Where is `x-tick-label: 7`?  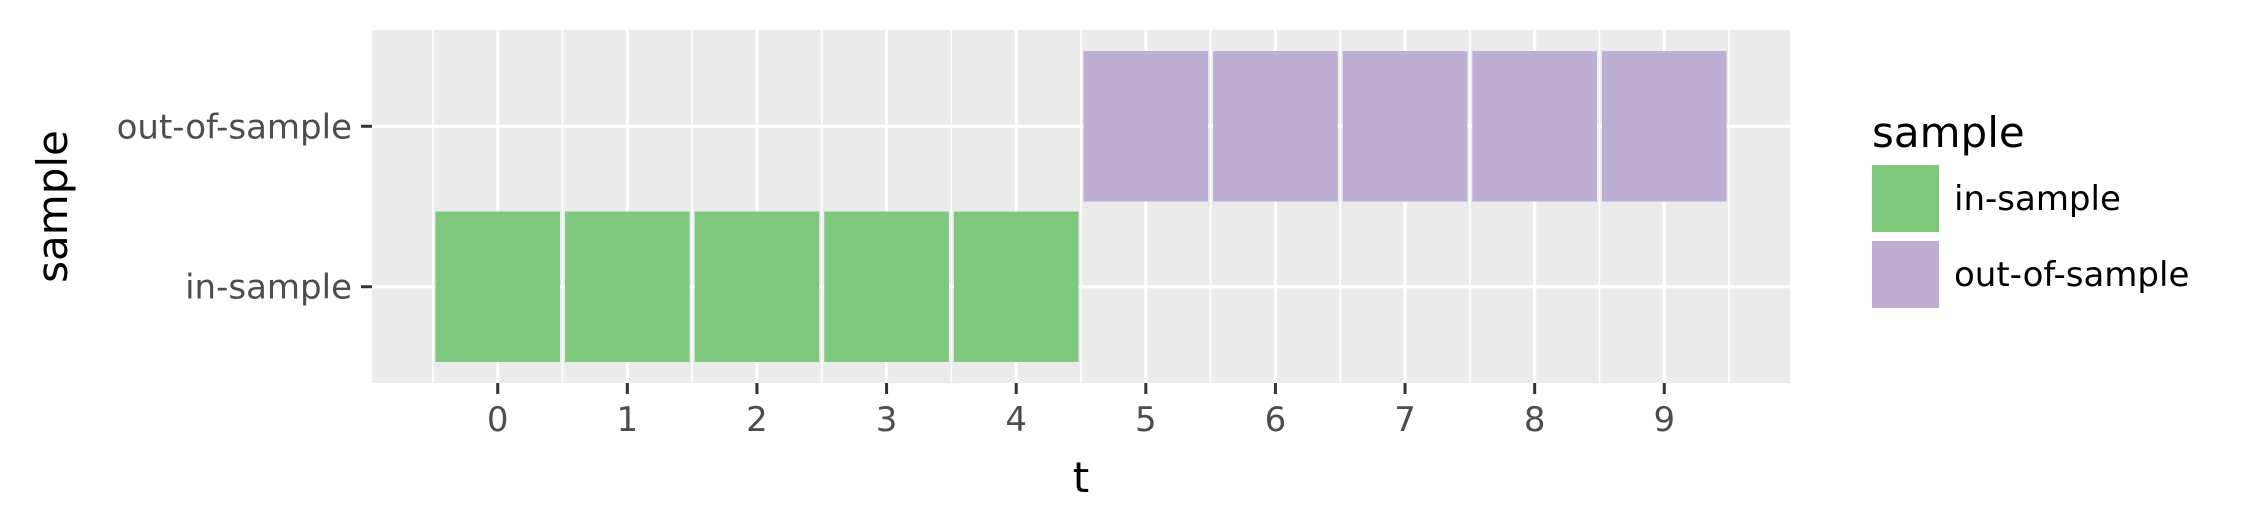
x-tick-label: 7 is located at coordinates (1405, 420).